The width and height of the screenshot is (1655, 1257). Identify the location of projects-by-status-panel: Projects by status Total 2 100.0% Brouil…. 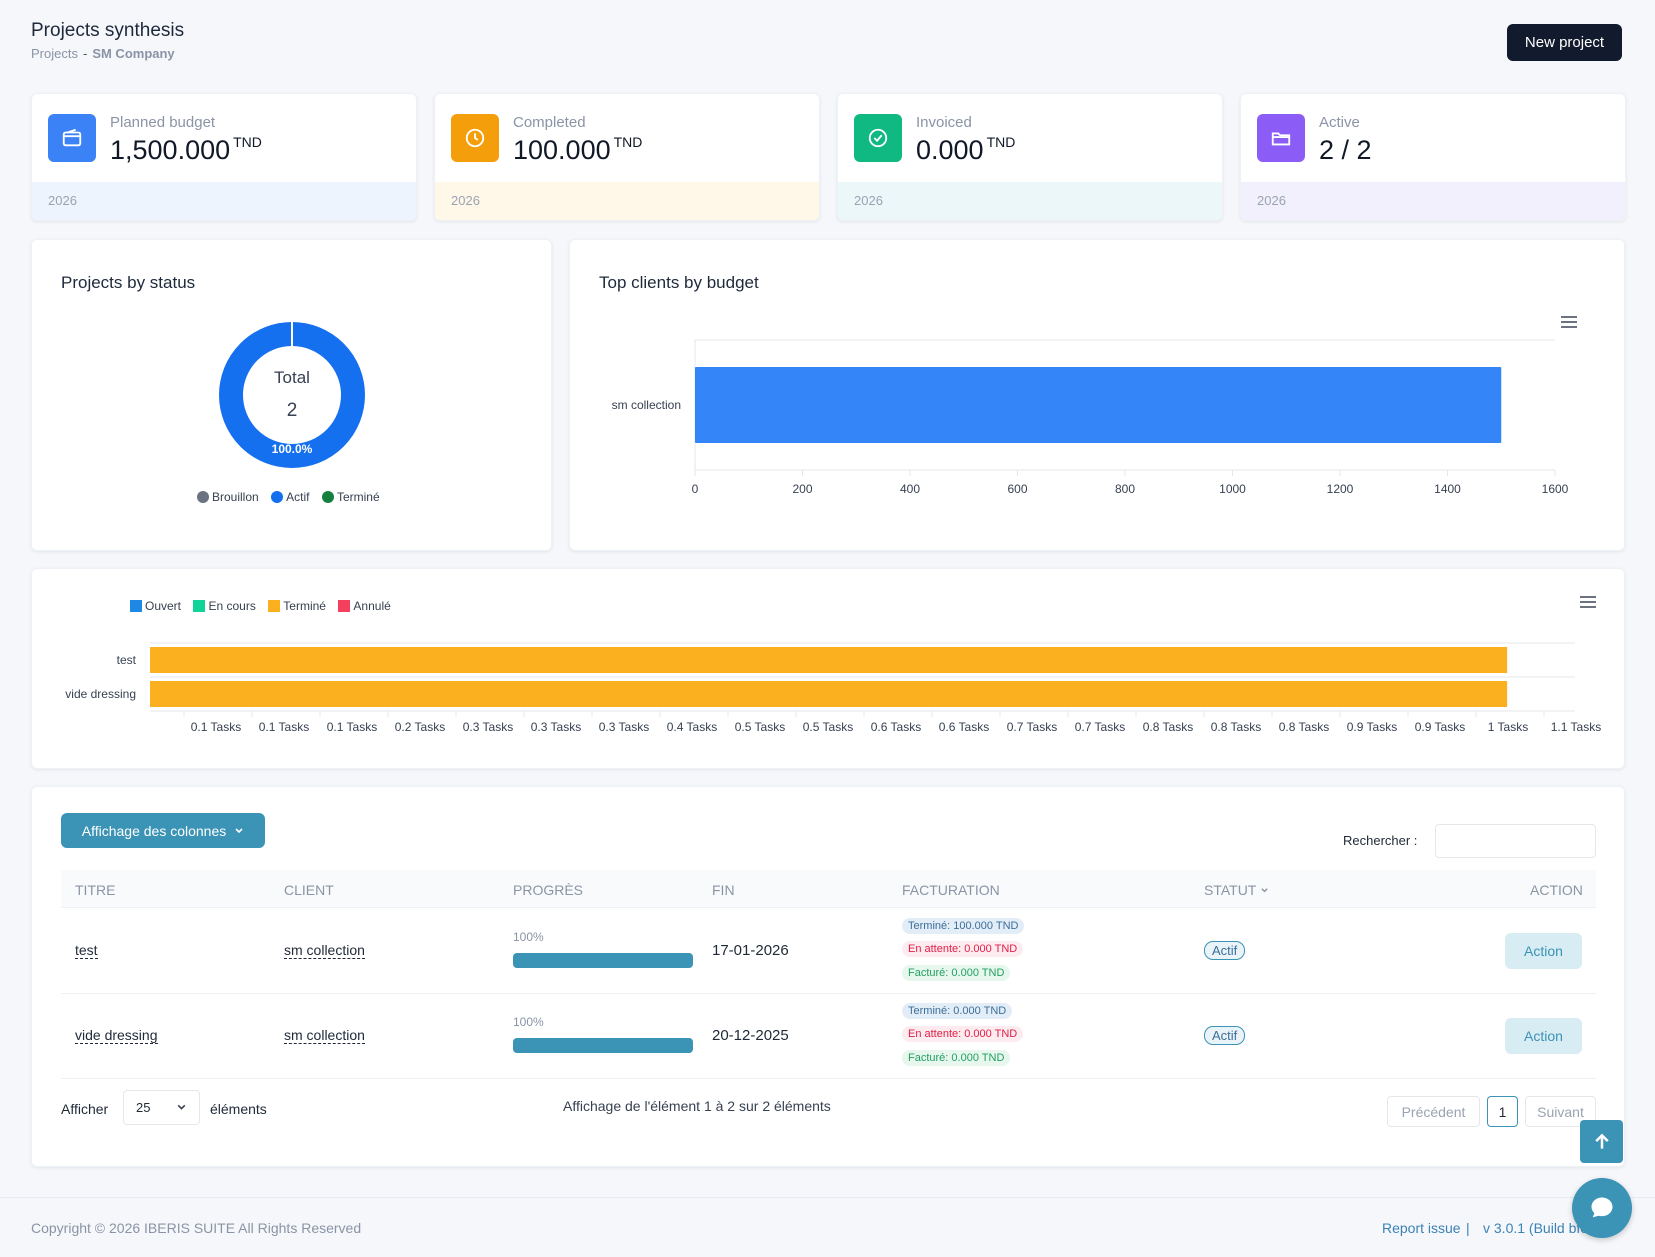
(291, 395).